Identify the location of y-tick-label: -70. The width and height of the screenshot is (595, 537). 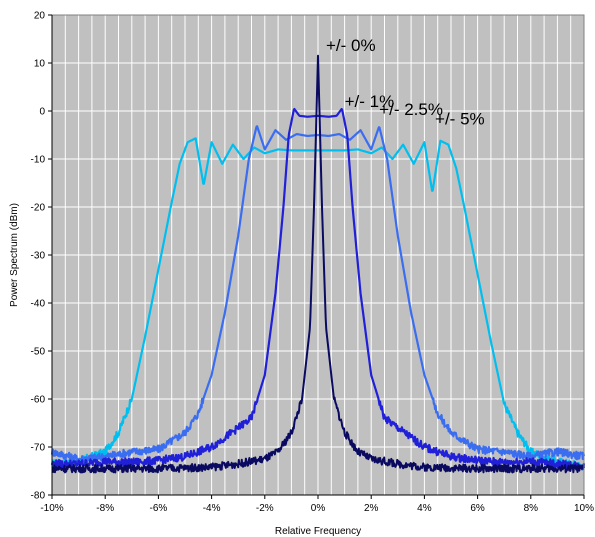
(38, 448).